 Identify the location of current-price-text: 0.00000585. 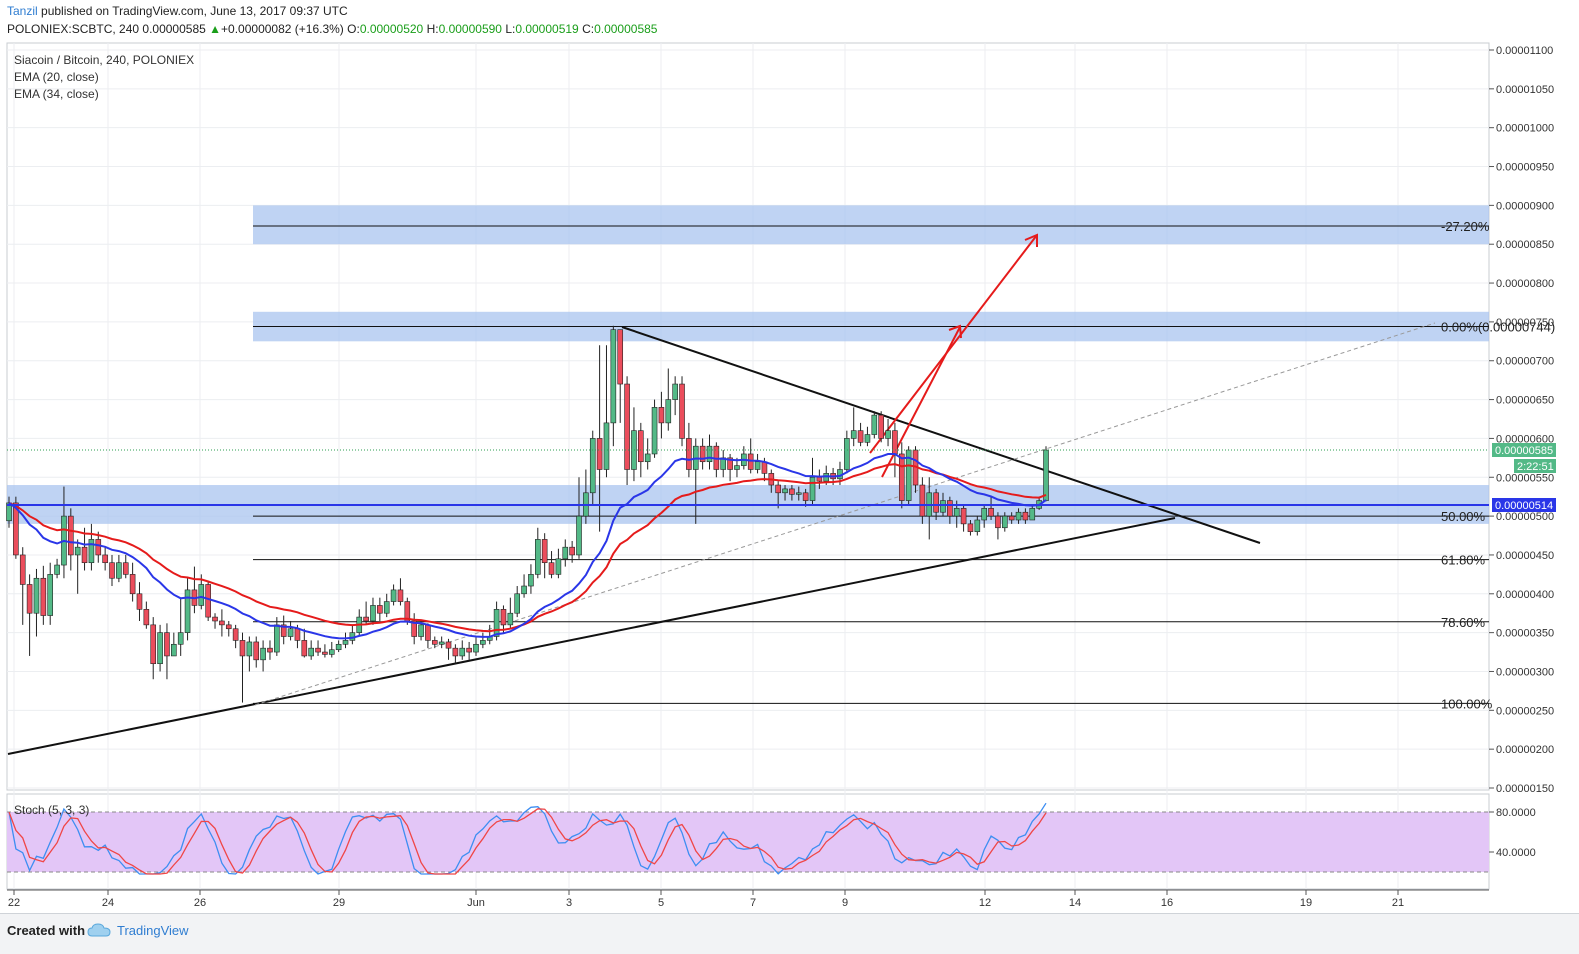
(1524, 451).